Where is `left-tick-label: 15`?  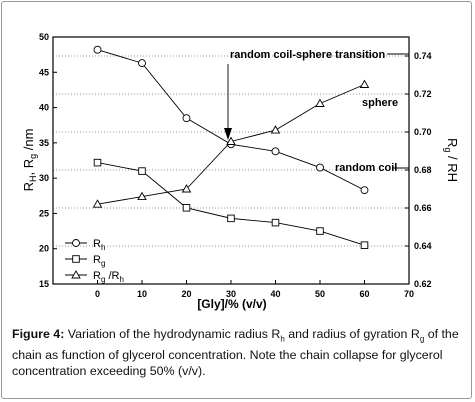 left-tick-label: 15 is located at coordinates (44, 284).